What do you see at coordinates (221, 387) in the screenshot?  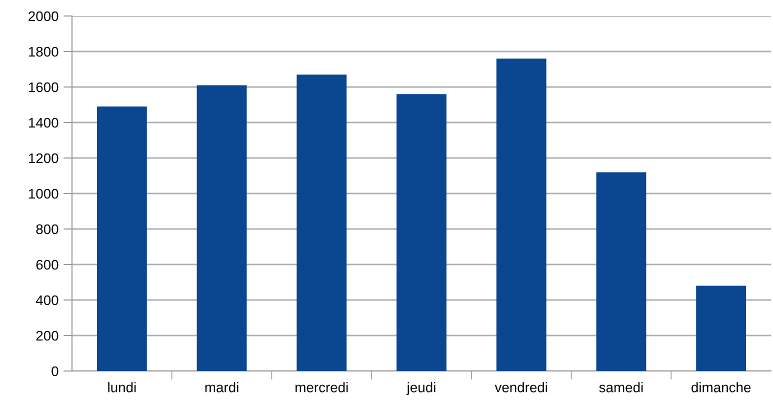 I see `x-tick-label: mardi` at bounding box center [221, 387].